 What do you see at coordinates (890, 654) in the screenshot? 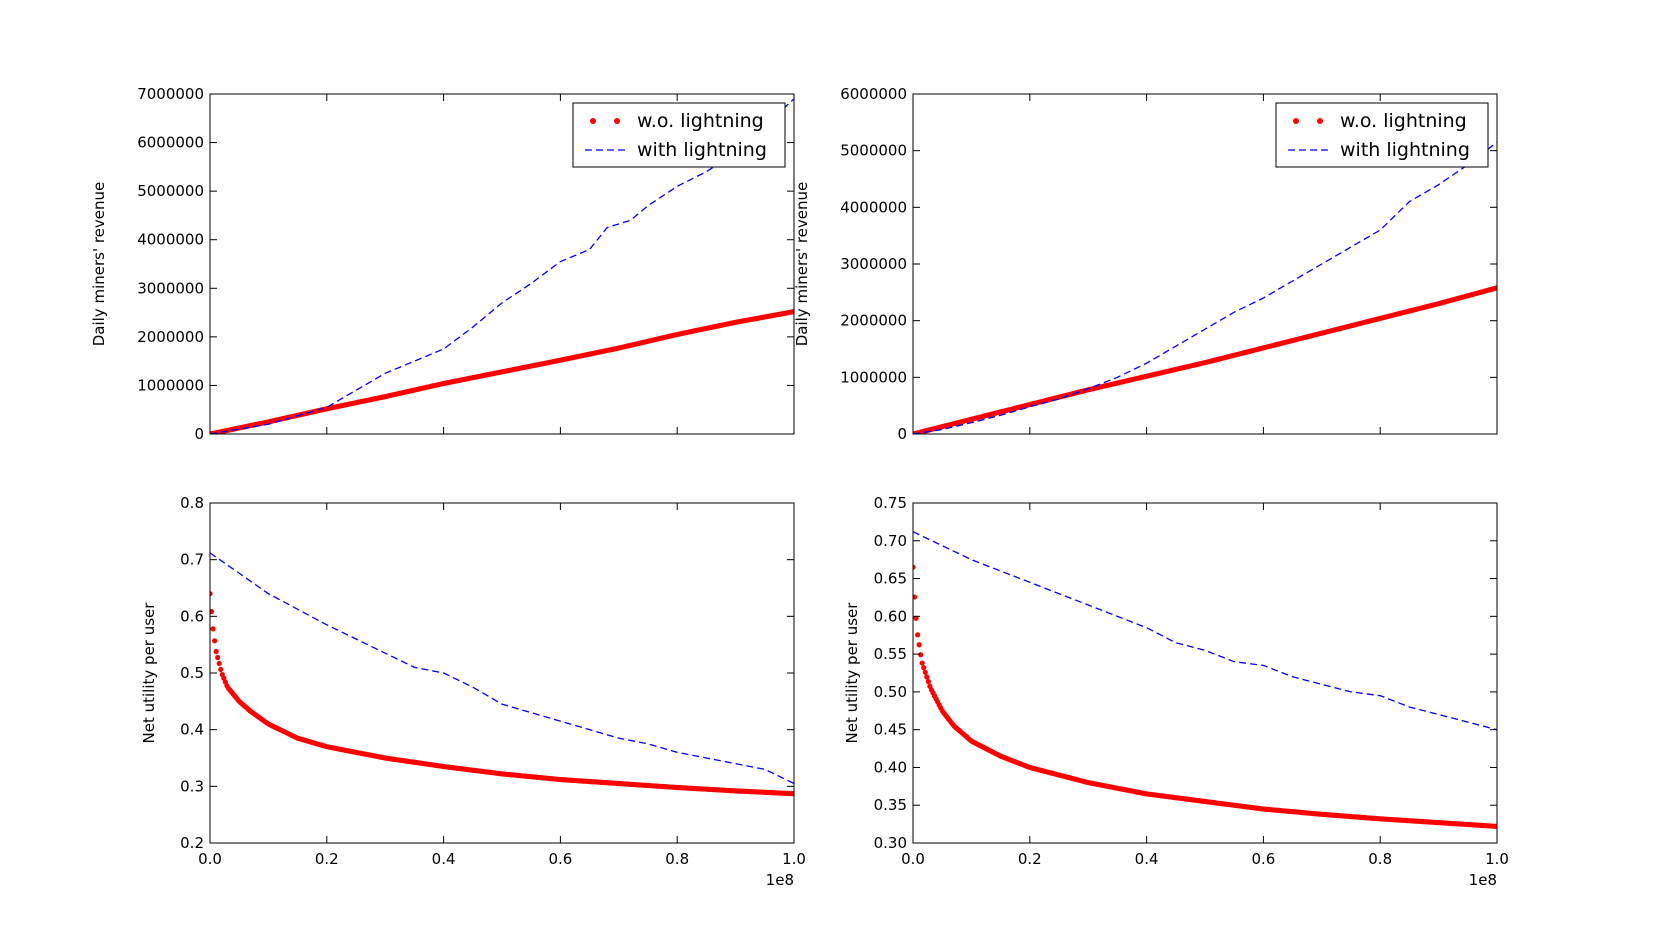
I see `y-tick-label: 0.55` at bounding box center [890, 654].